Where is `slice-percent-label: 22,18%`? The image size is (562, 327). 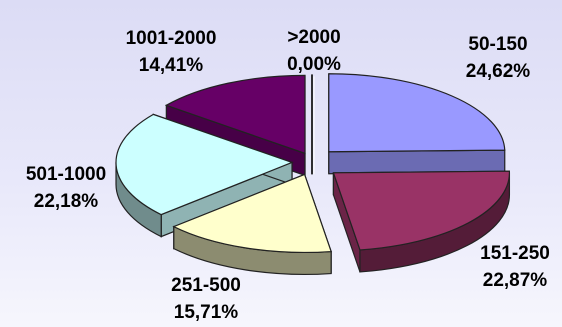
slice-percent-label: 22,18% is located at coordinates (66, 201).